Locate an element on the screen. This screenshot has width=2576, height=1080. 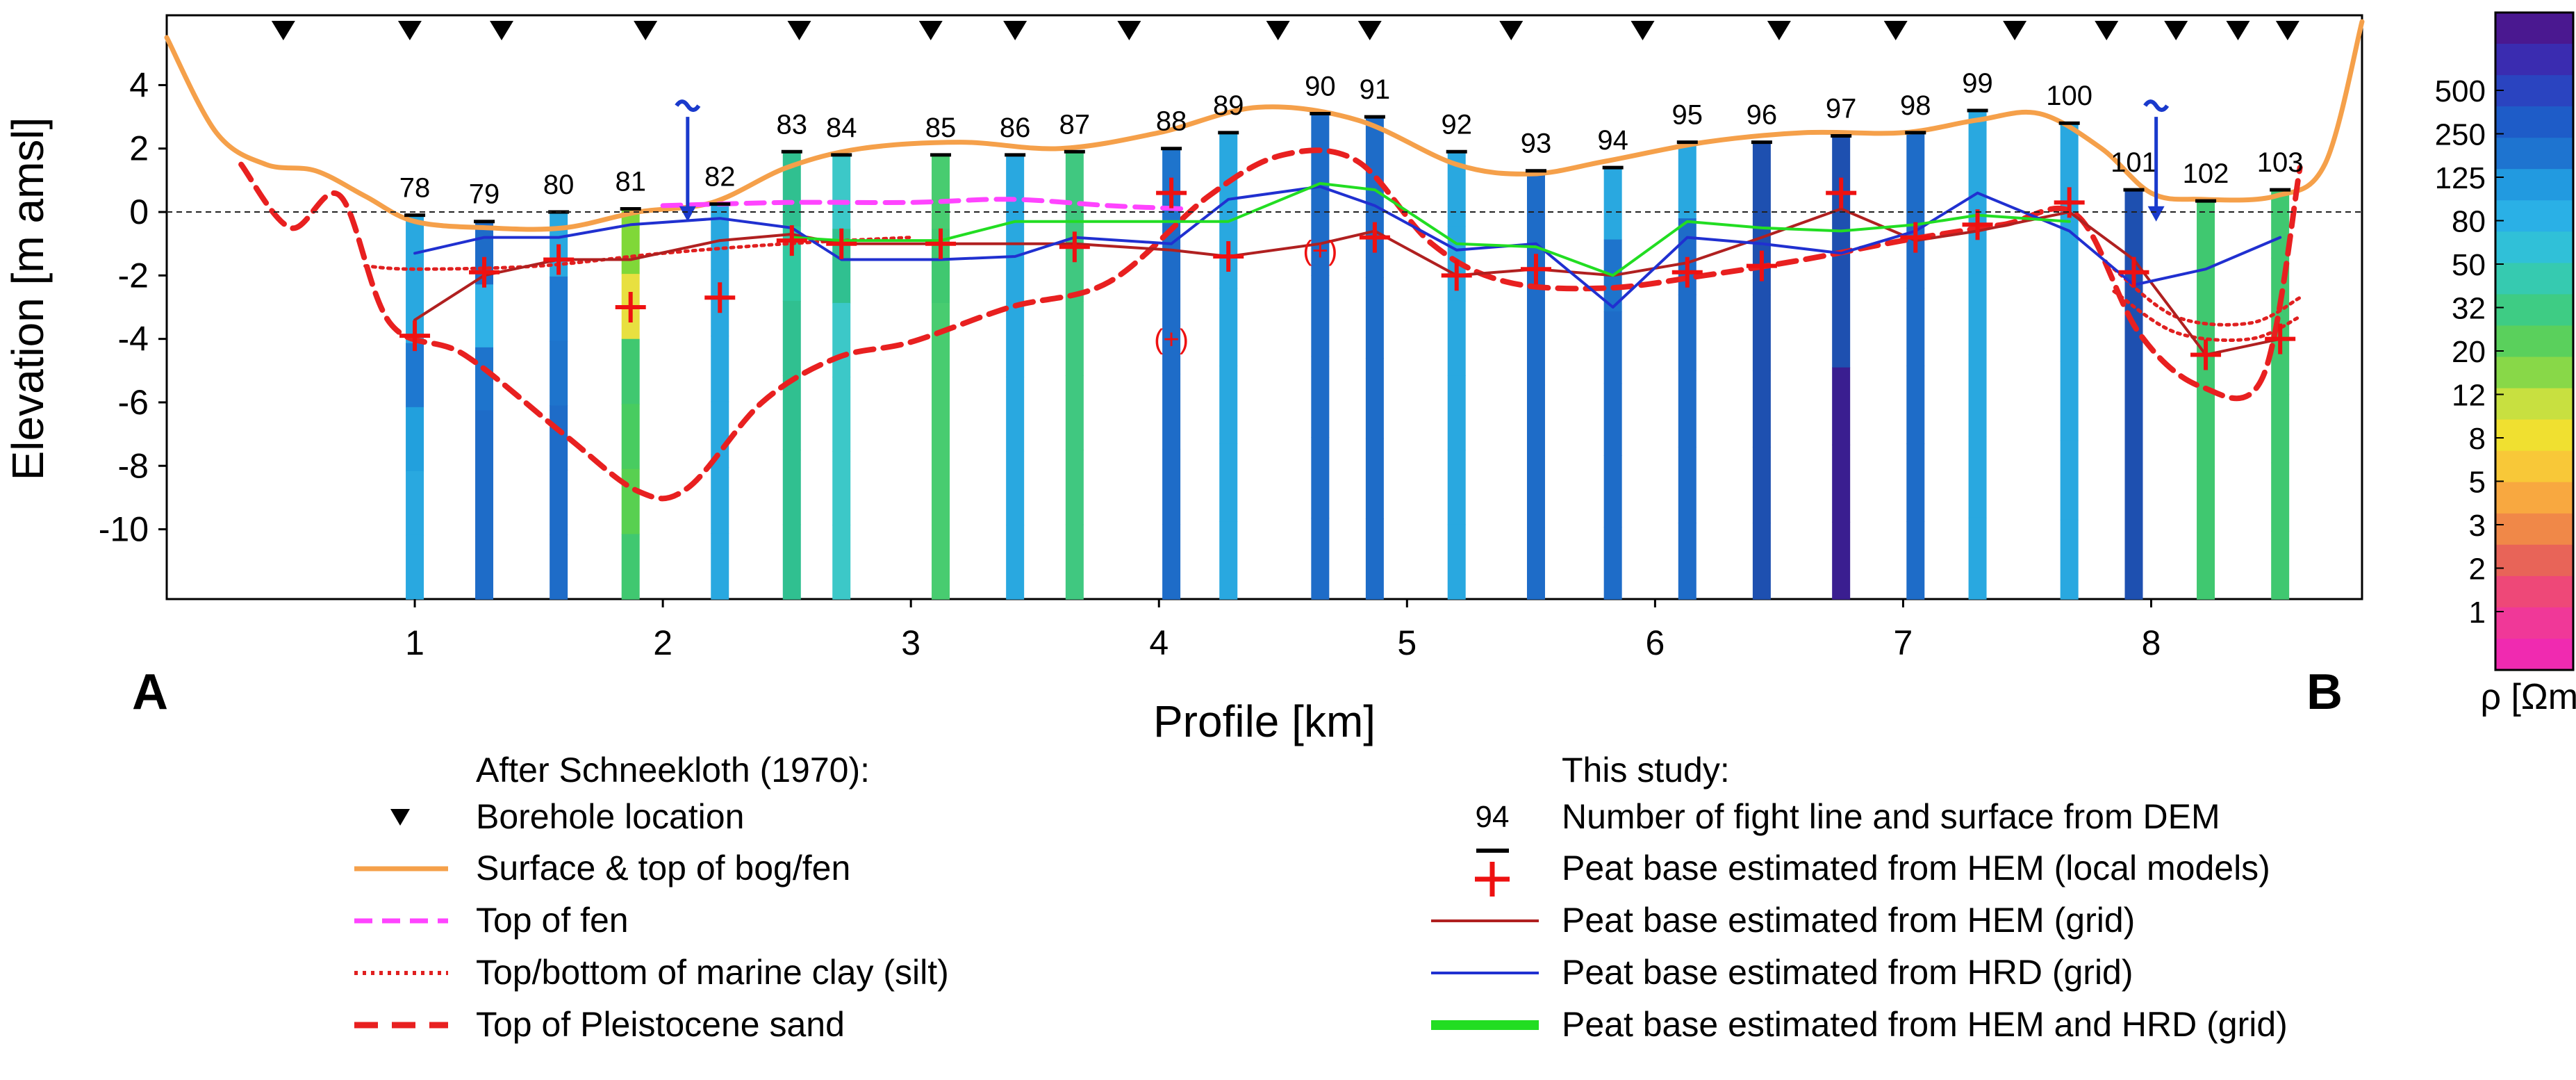
colorbar-swatches is located at coordinates (2534, 342).